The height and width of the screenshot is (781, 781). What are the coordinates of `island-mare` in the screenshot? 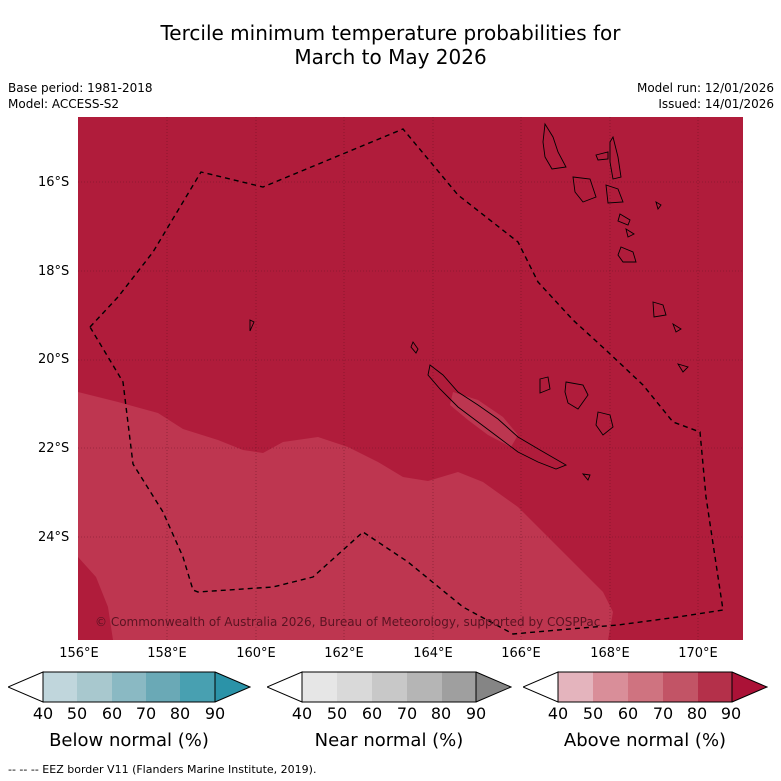 It's located at (604, 423).